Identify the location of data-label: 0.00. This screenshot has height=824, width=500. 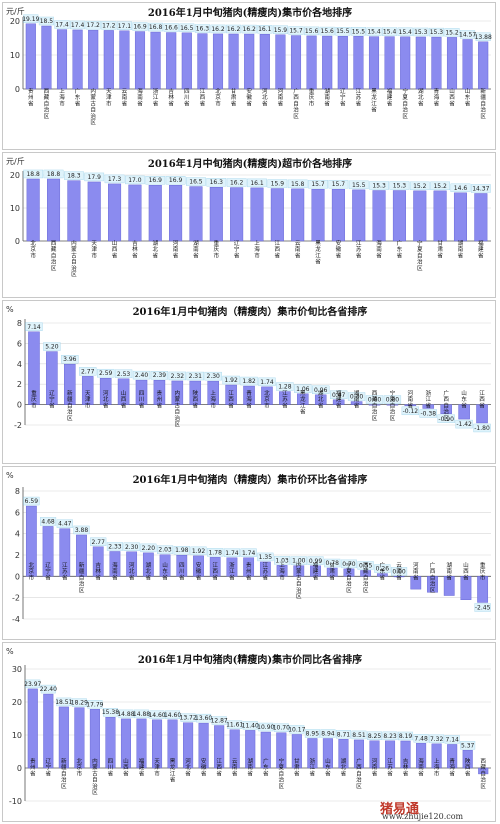
(375, 400).